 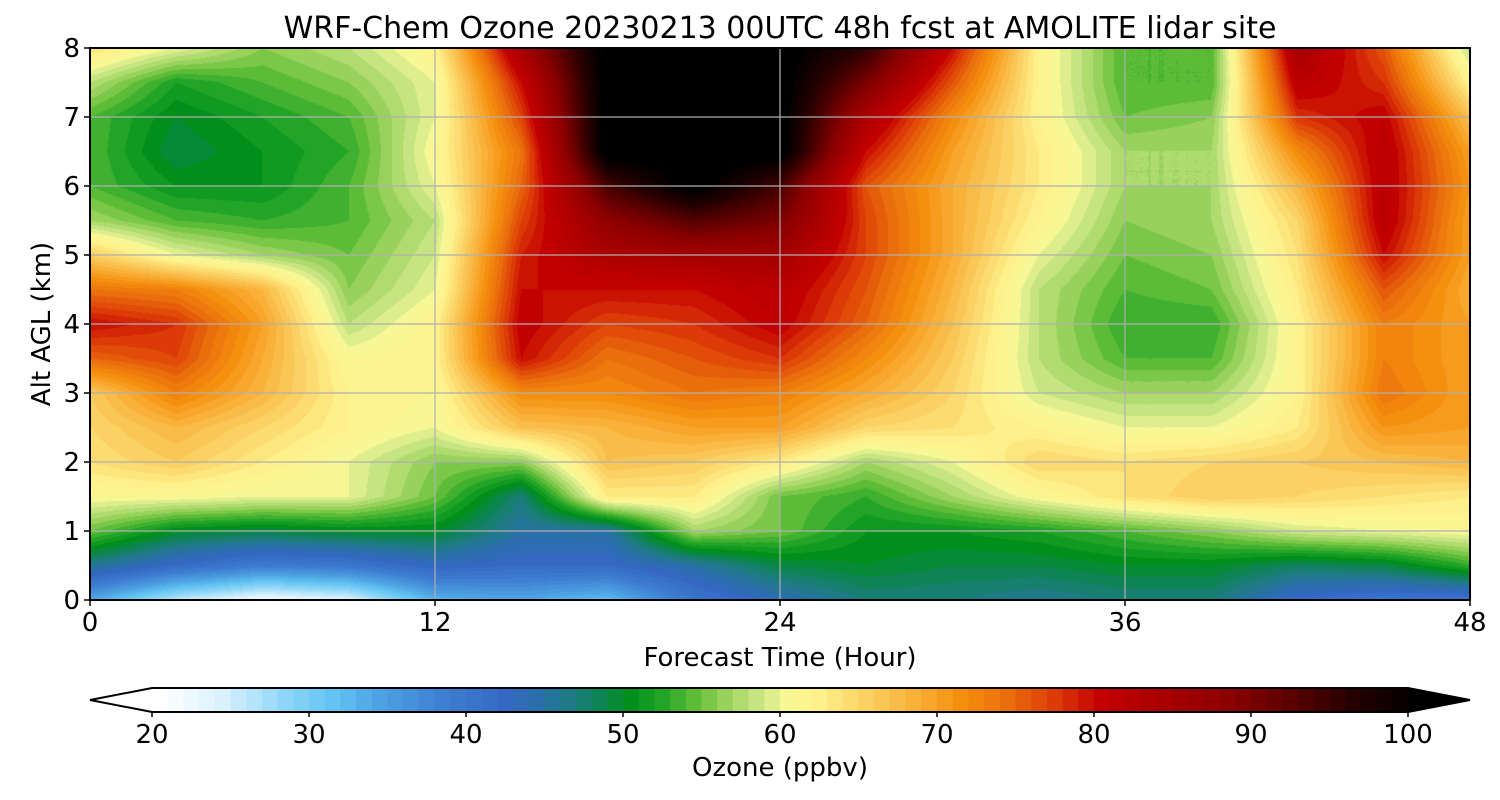 What do you see at coordinates (1408, 735) in the screenshot?
I see `colorbar-tick-label: 100` at bounding box center [1408, 735].